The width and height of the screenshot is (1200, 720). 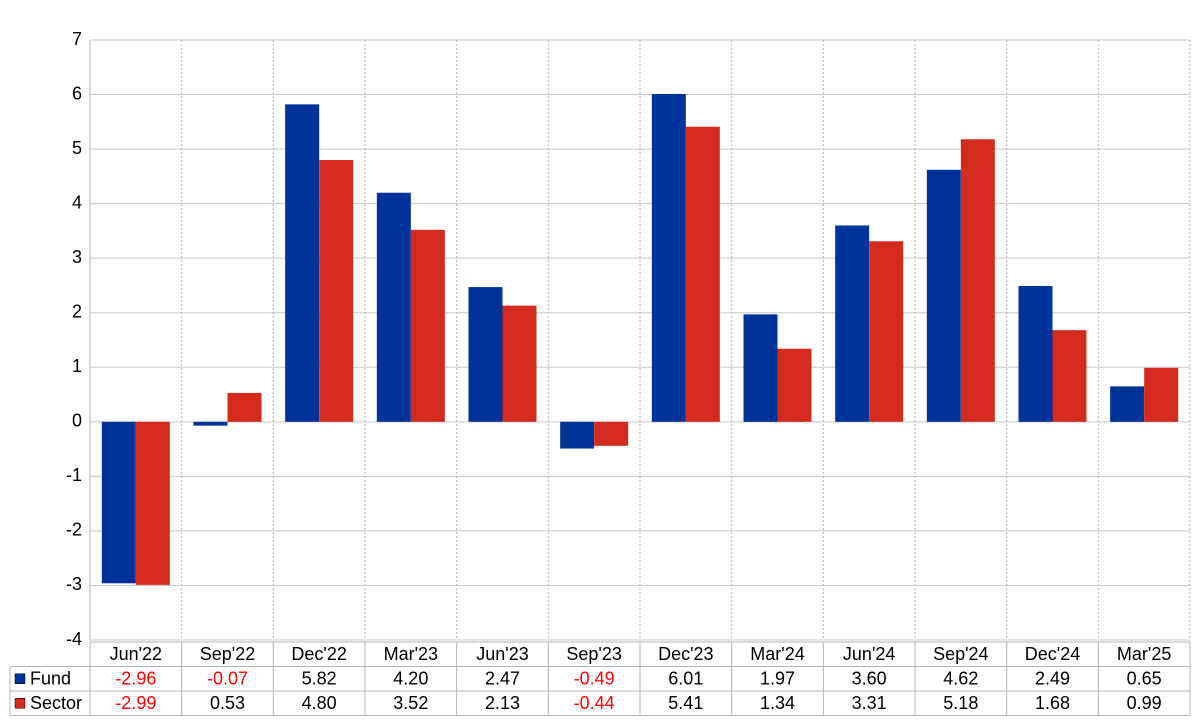 I want to click on y-tick-label: 0, so click(x=77, y=421).